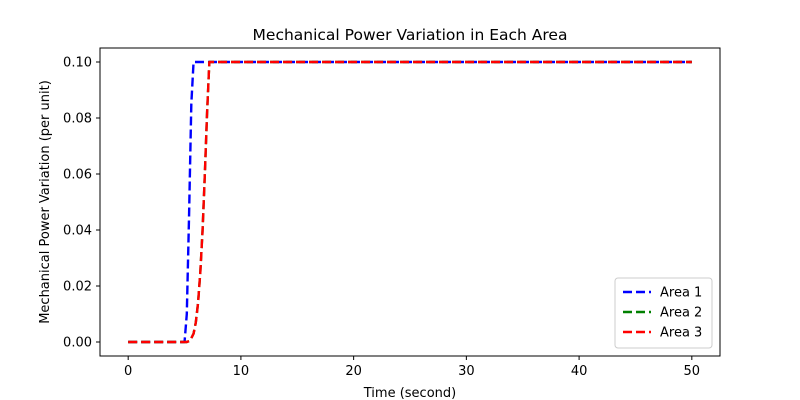 The width and height of the screenshot is (800, 400). I want to click on y-tick-label: 0.02, so click(77, 287).